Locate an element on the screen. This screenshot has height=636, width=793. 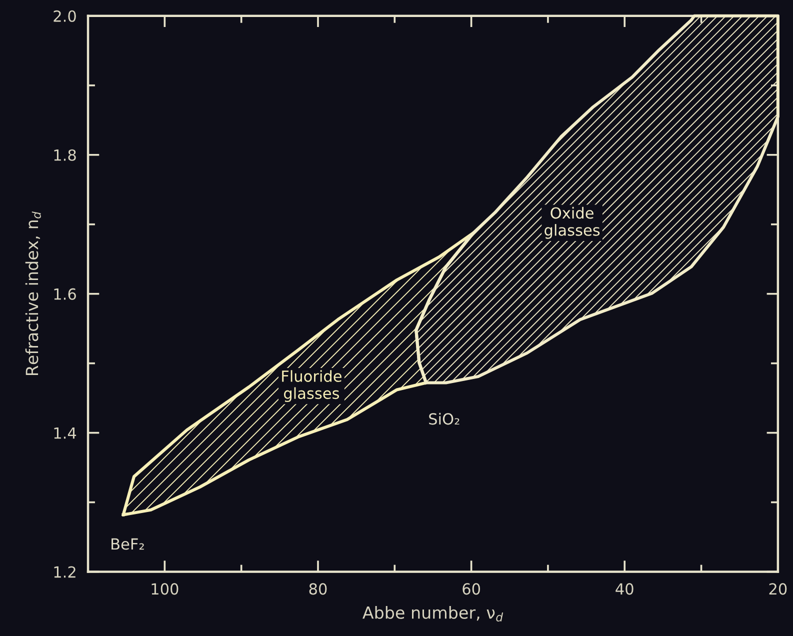
annotation: SiO₂ is located at coordinates (444, 418).